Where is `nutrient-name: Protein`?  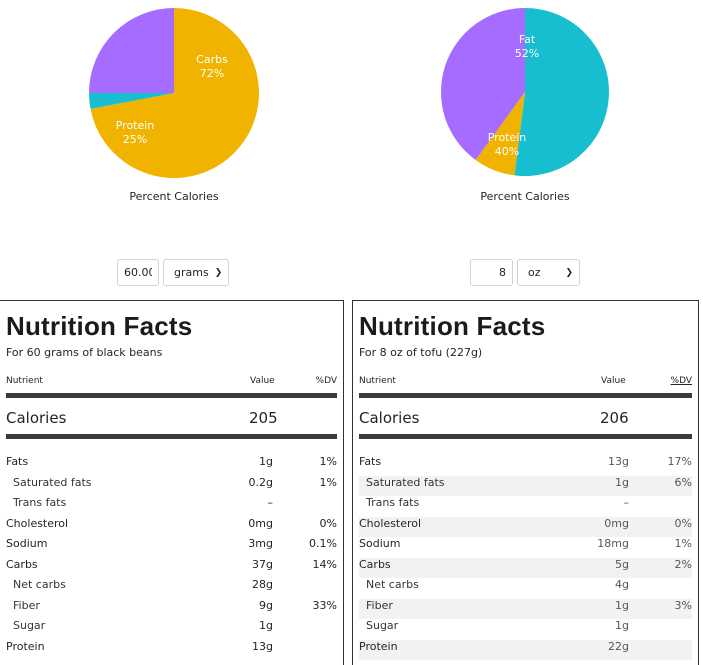
nutrient-name: Protein is located at coordinates (378, 646).